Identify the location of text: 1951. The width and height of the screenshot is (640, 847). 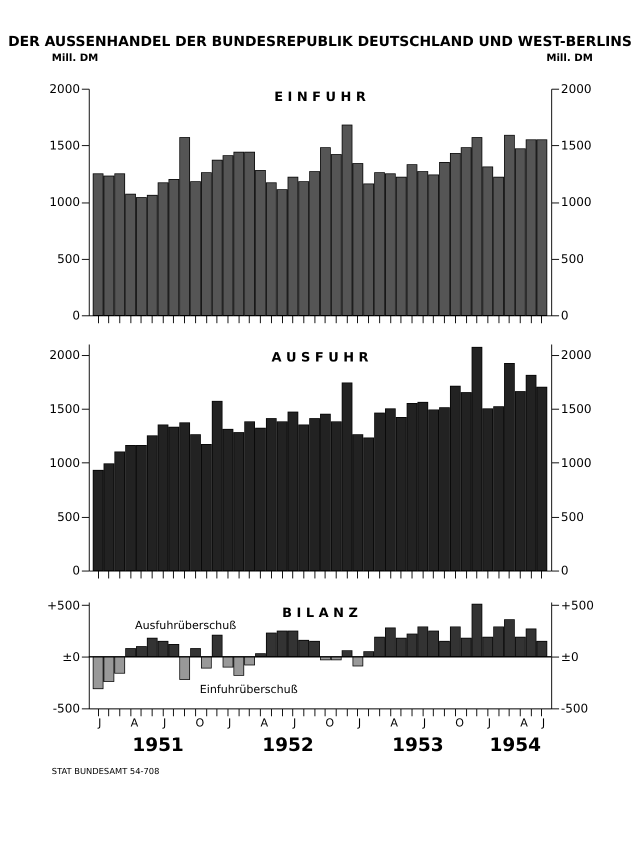
(158, 745).